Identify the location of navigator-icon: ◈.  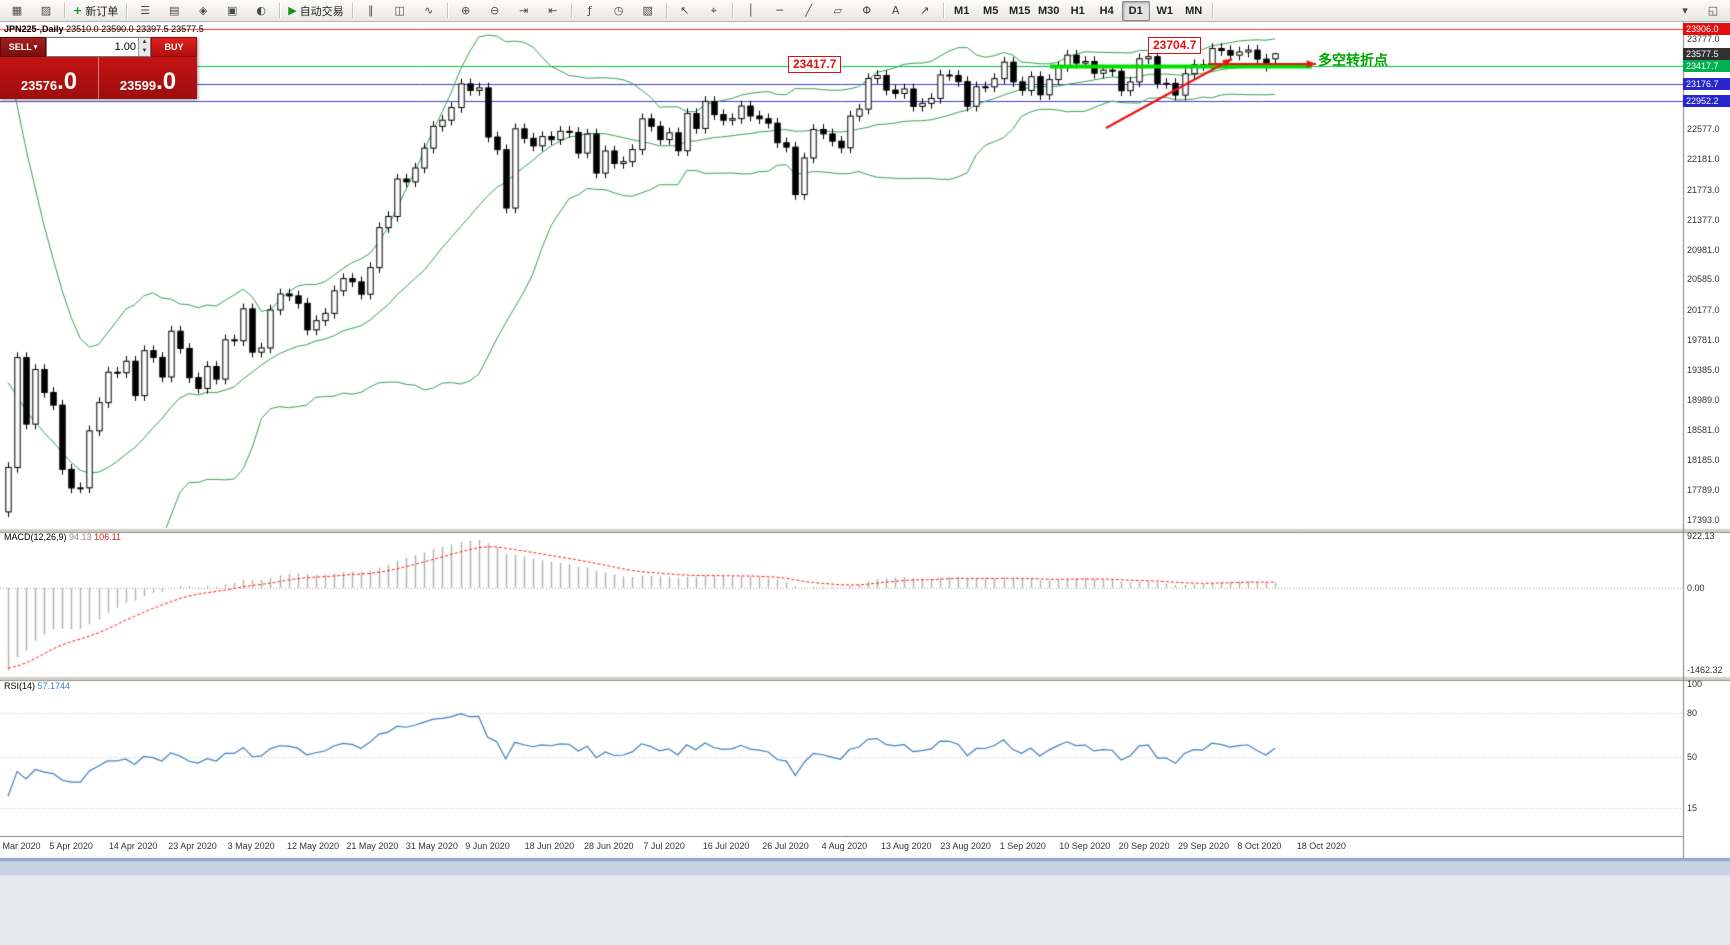
(203, 10).